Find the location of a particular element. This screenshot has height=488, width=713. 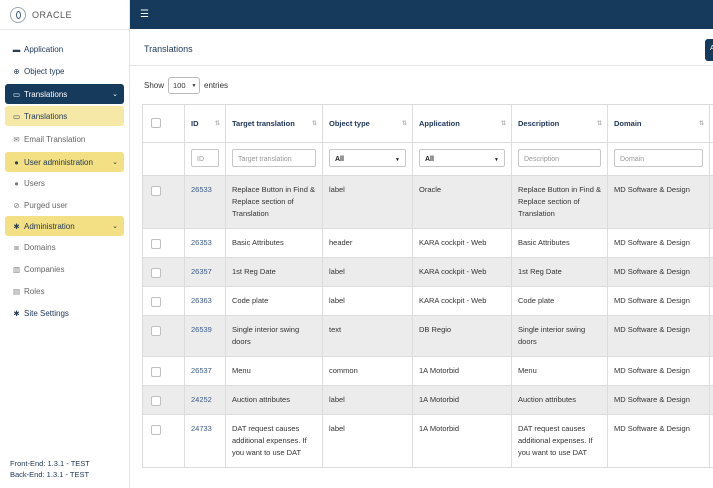

entries-select: 100 ▼ is located at coordinates (184, 85).